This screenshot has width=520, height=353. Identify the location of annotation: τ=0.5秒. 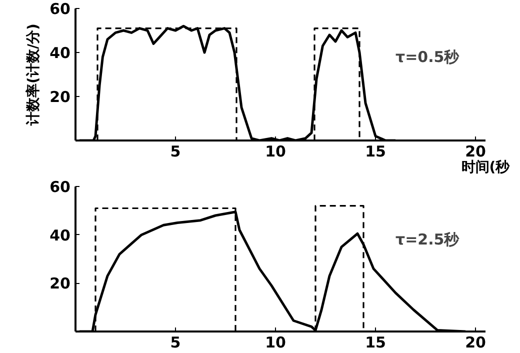
(428, 57).